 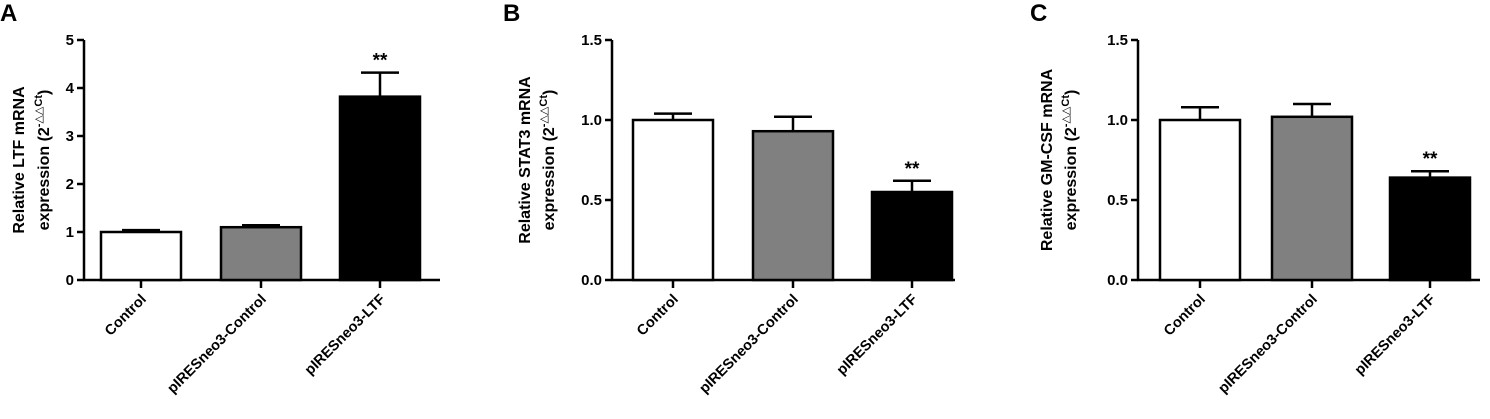 What do you see at coordinates (511, 13) in the screenshot?
I see `panel-letter: B` at bounding box center [511, 13].